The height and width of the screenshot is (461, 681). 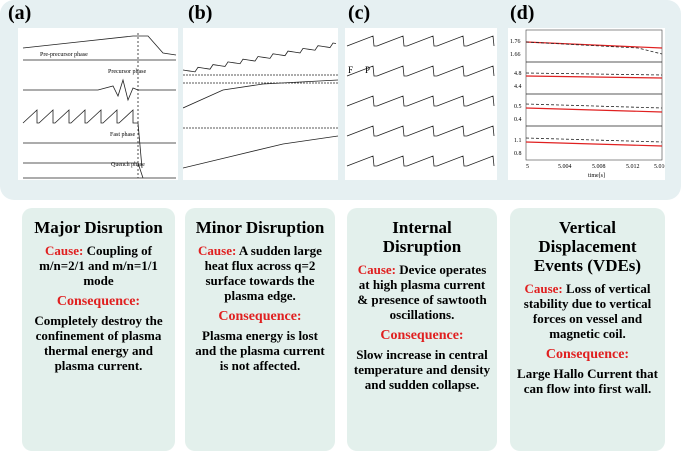 I want to click on figure-text: 0.4, so click(x=518, y=120).